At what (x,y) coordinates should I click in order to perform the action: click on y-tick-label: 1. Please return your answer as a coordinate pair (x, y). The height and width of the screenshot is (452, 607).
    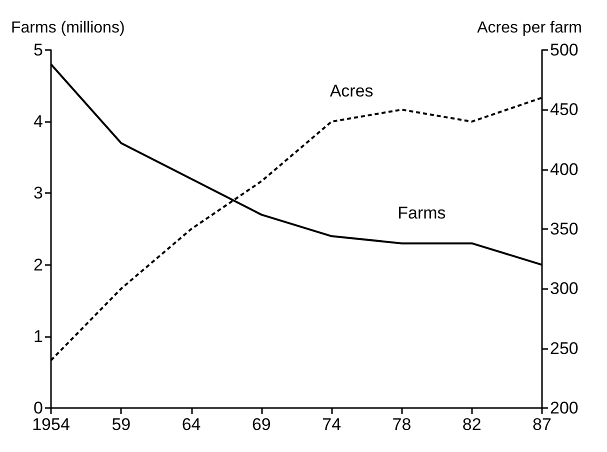
    Looking at the image, I should click on (38, 336).